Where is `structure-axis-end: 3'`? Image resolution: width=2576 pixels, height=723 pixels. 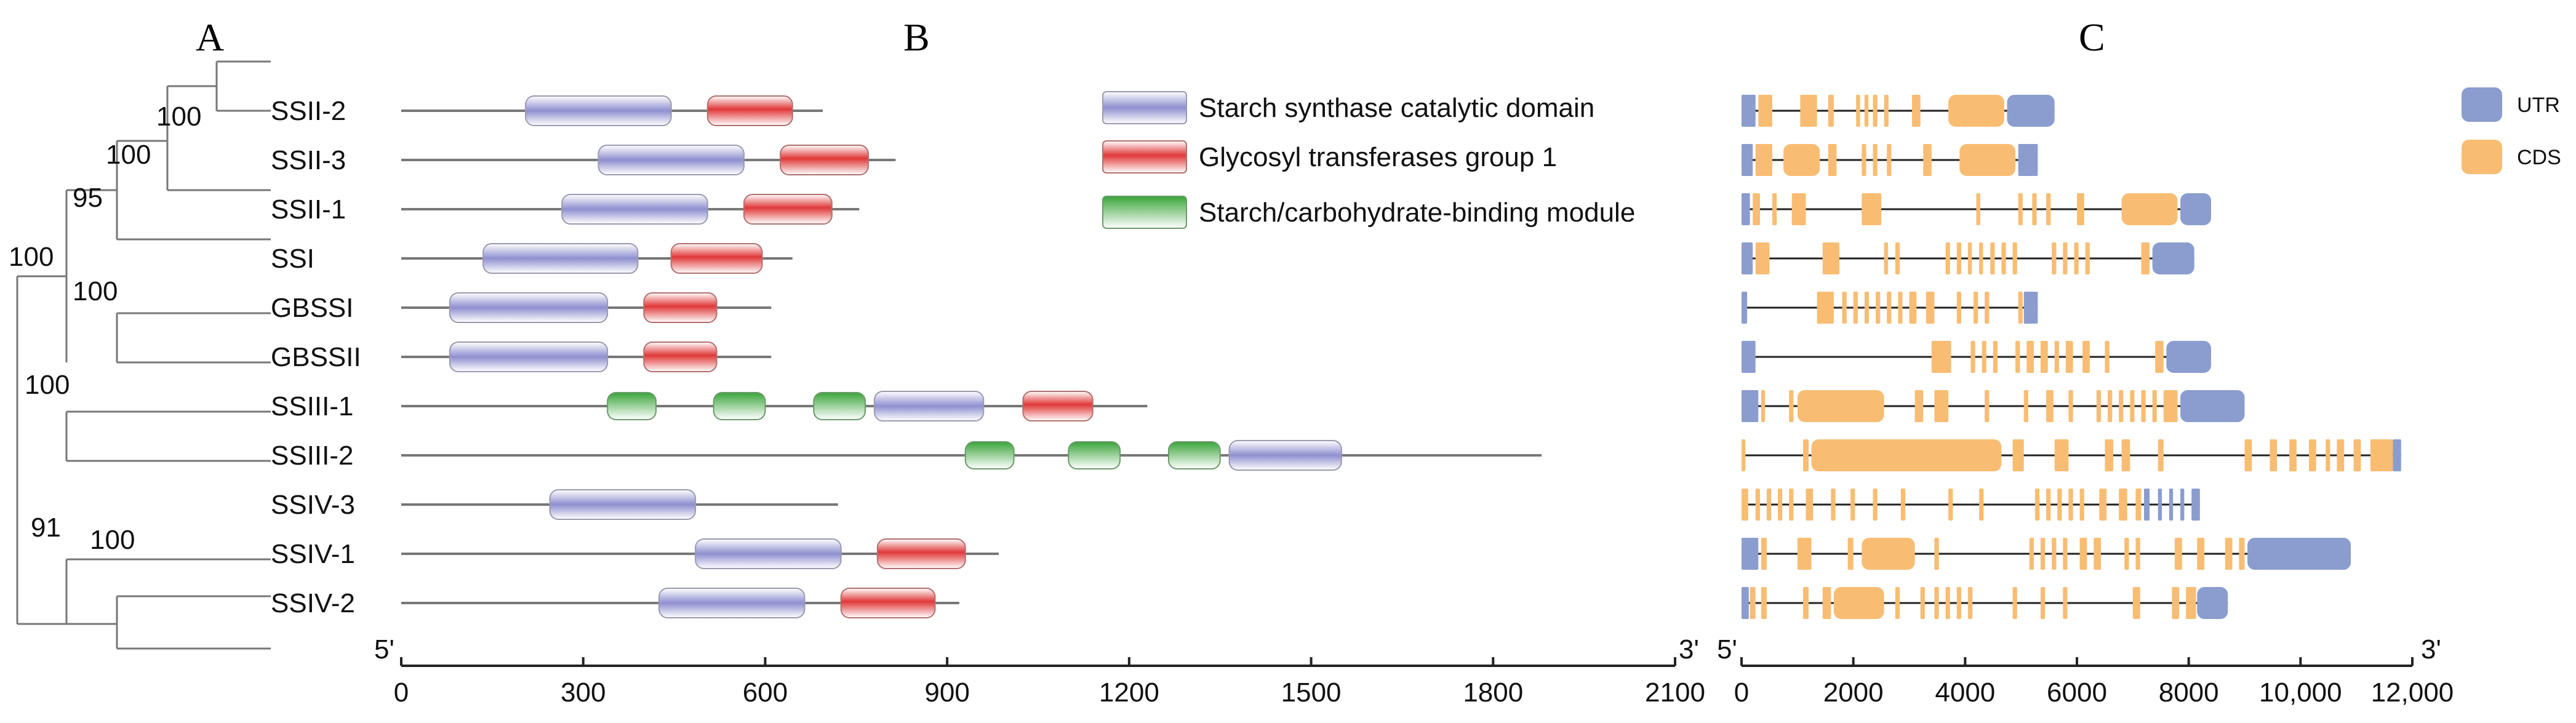
structure-axis-end: 3' is located at coordinates (2431, 649).